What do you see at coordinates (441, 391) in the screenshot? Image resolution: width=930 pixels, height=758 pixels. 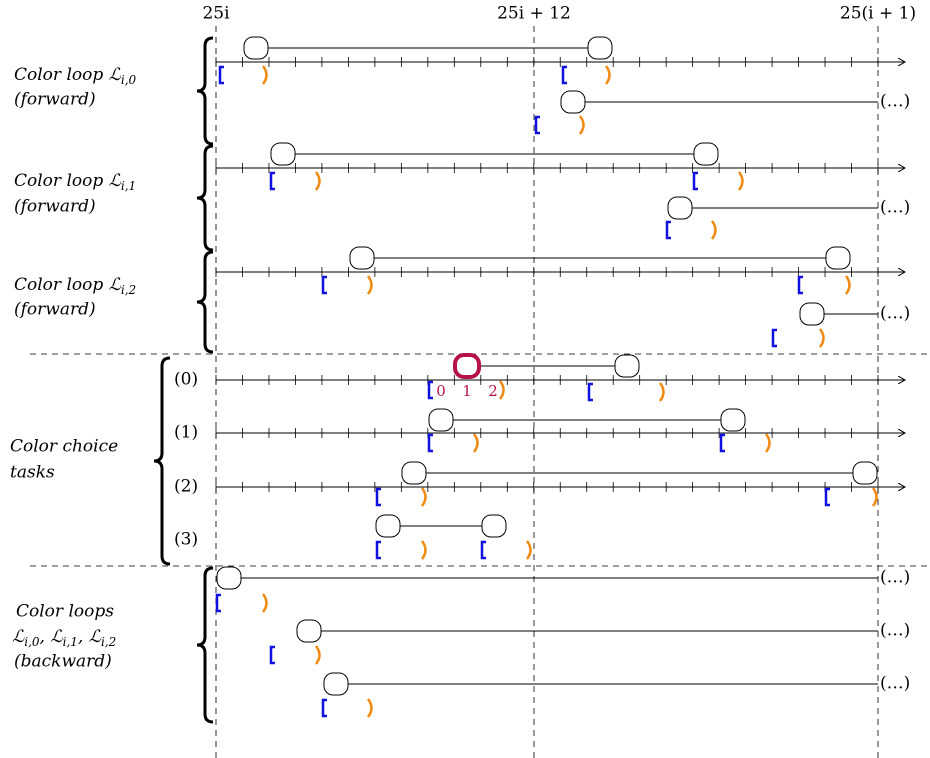 I see `position-label: 0` at bounding box center [441, 391].